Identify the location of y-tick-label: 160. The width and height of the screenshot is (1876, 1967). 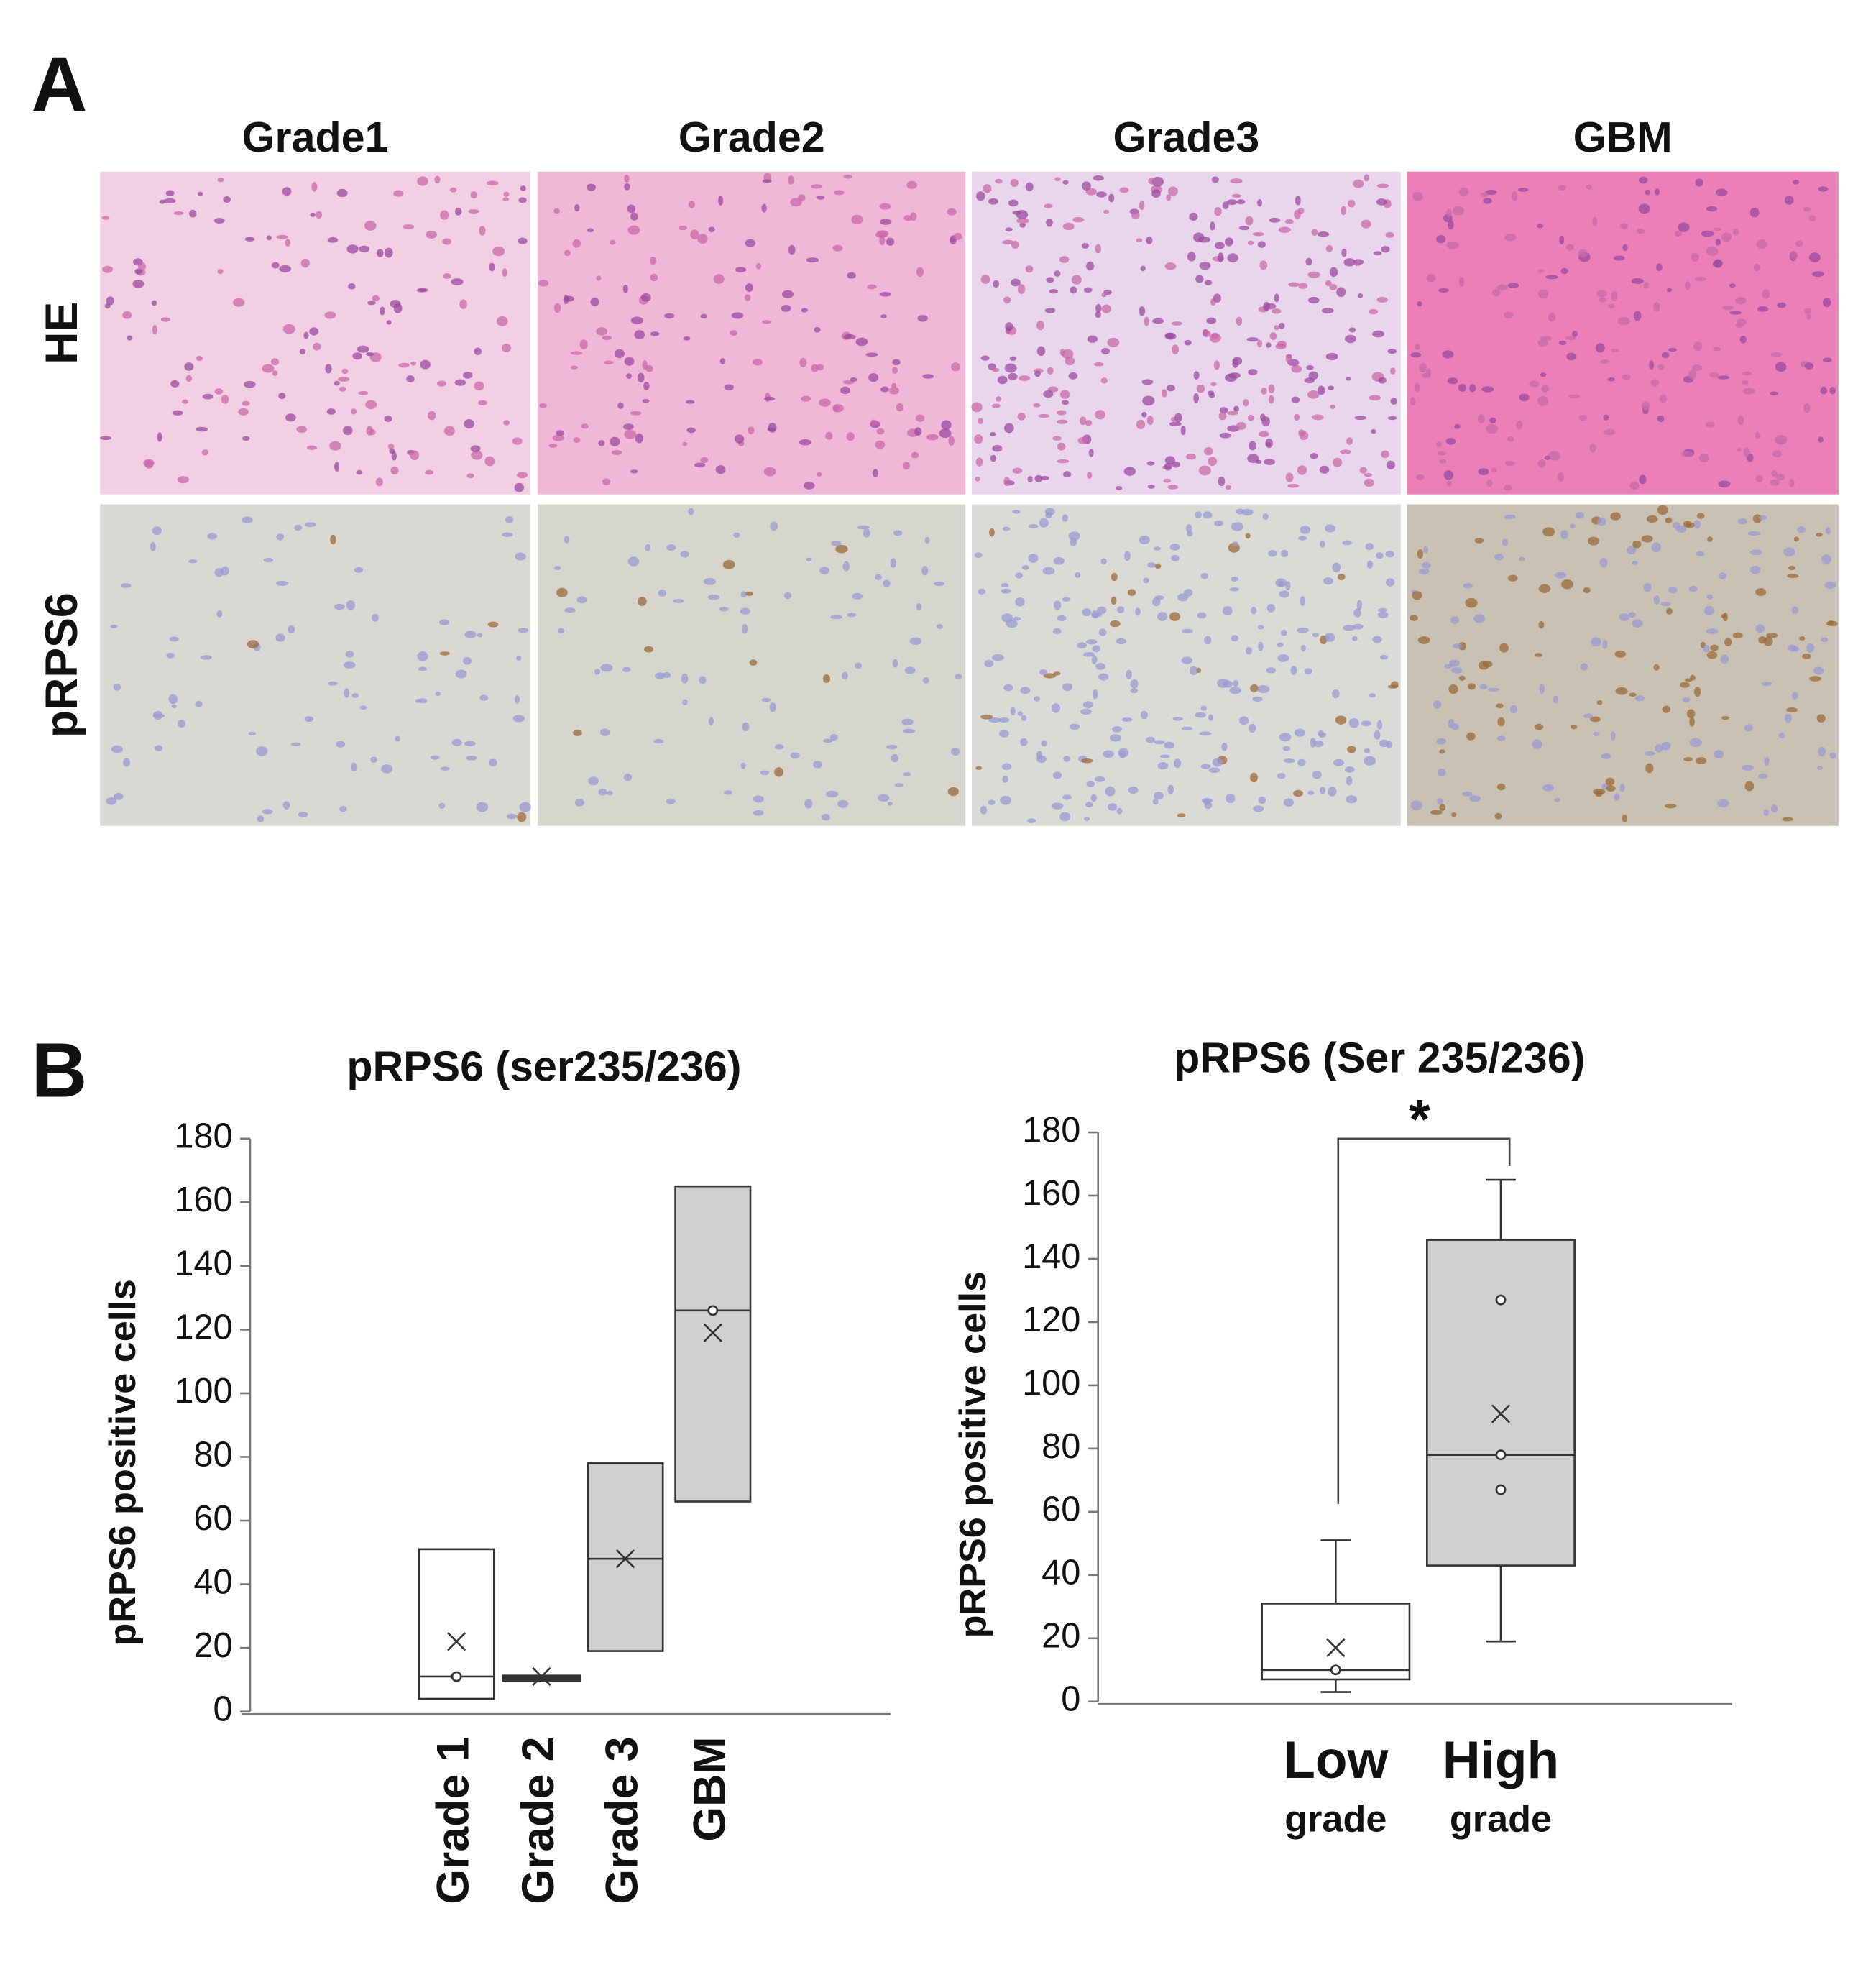
(1051, 1193).